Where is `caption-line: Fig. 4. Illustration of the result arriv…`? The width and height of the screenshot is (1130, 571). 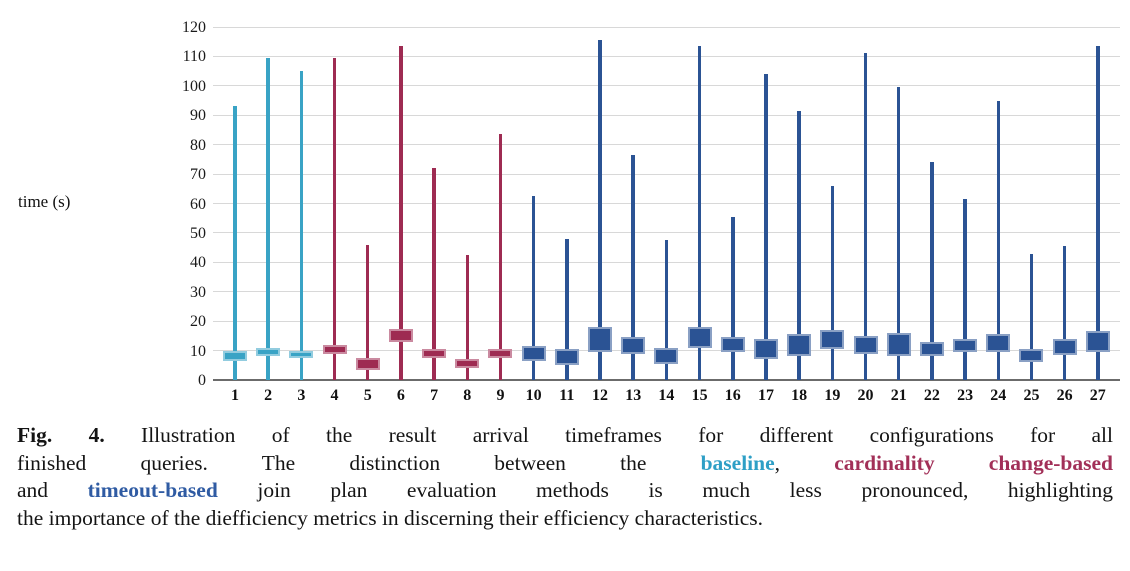
caption-line: Fig. 4. Illustration of the result arriv… is located at coordinates (565, 436).